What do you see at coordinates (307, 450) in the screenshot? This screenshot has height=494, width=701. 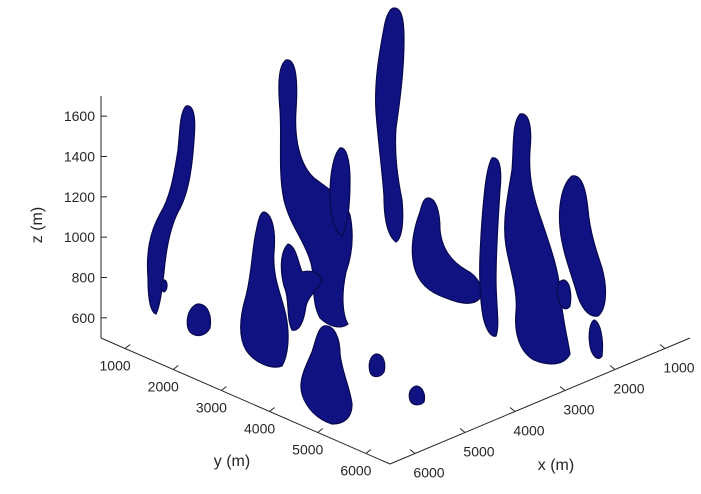 I see `y-tick-label: 5000` at bounding box center [307, 450].